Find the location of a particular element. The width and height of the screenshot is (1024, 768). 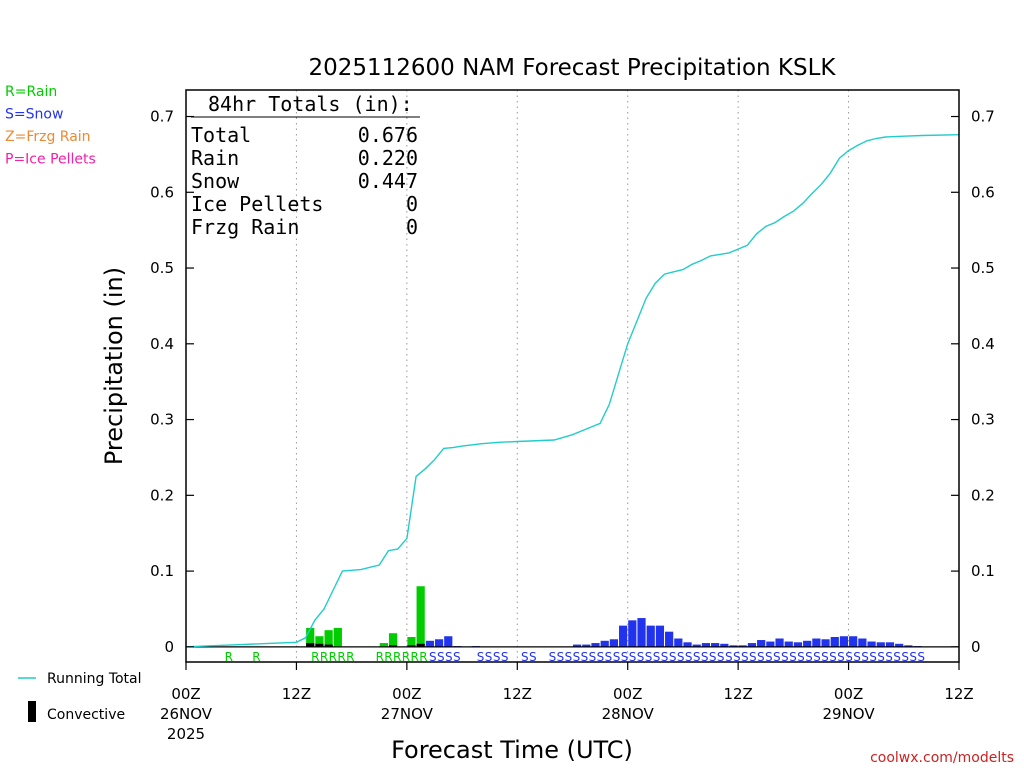

y-axis-title: Precipitation (in) is located at coordinates (114, 366).